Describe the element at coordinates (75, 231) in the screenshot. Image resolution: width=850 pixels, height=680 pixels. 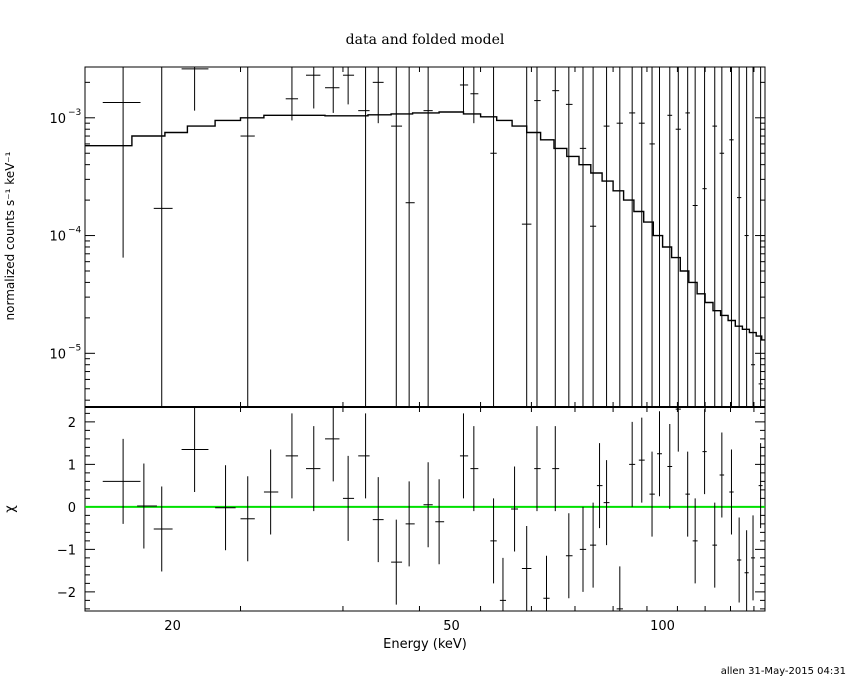
I see `top-y-tick-exponent: −4` at that location.